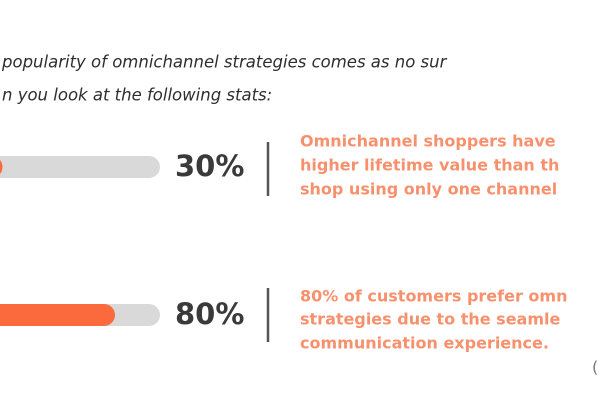 The width and height of the screenshot is (600, 400). I want to click on description-line: Omnichannel shoppers have, so click(428, 141).